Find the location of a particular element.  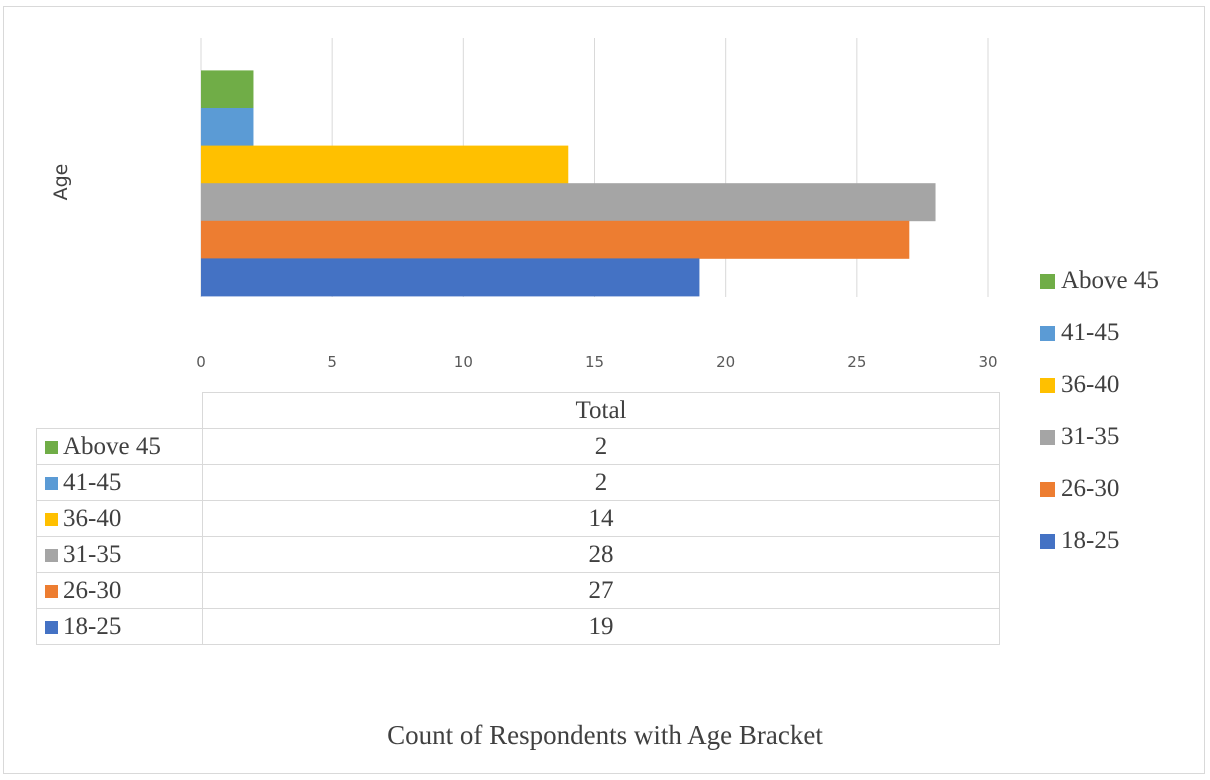

table-corner is located at coordinates (119, 410).